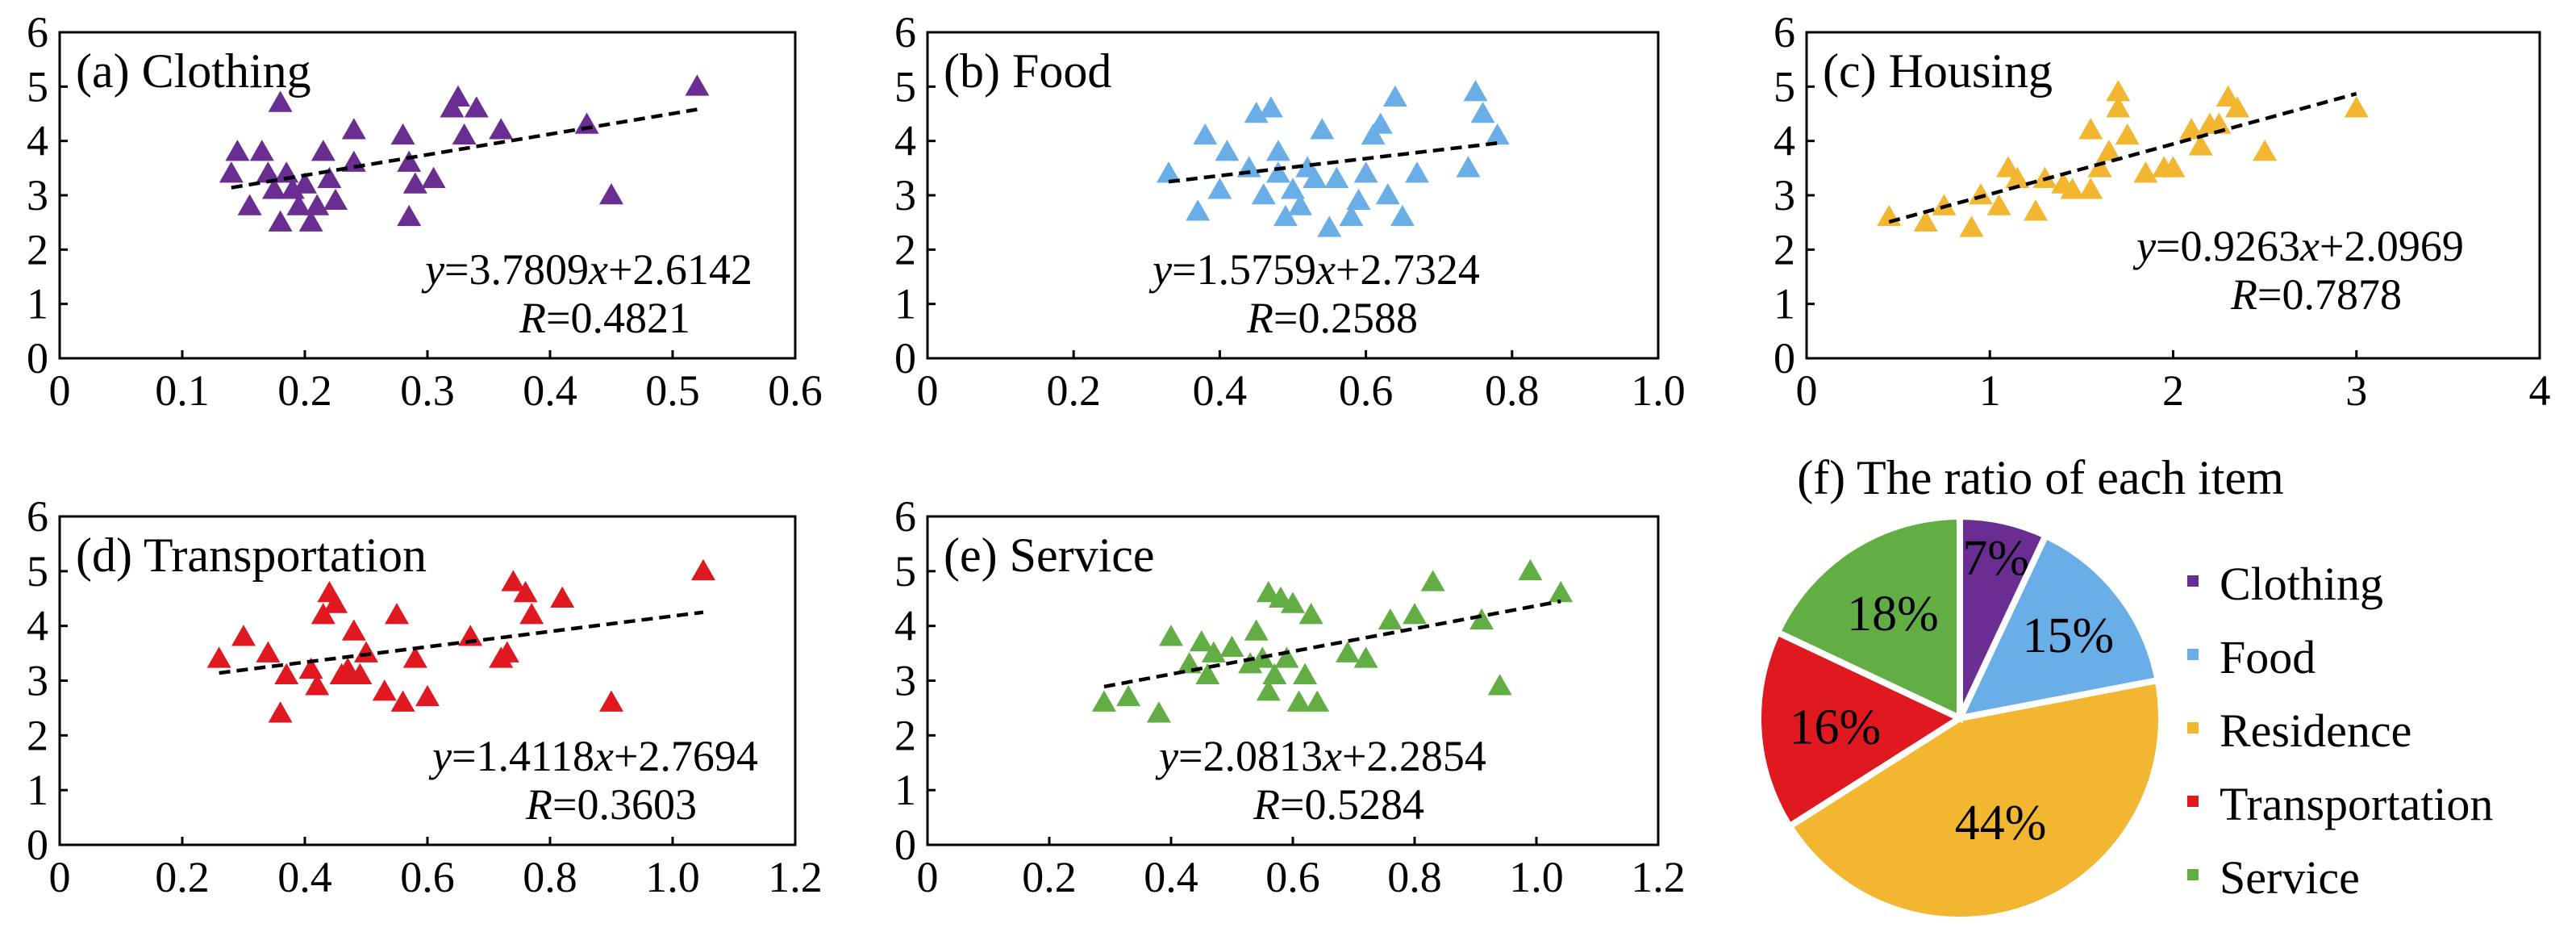  What do you see at coordinates (2315, 730) in the screenshot?
I see `legend-label: Residence` at bounding box center [2315, 730].